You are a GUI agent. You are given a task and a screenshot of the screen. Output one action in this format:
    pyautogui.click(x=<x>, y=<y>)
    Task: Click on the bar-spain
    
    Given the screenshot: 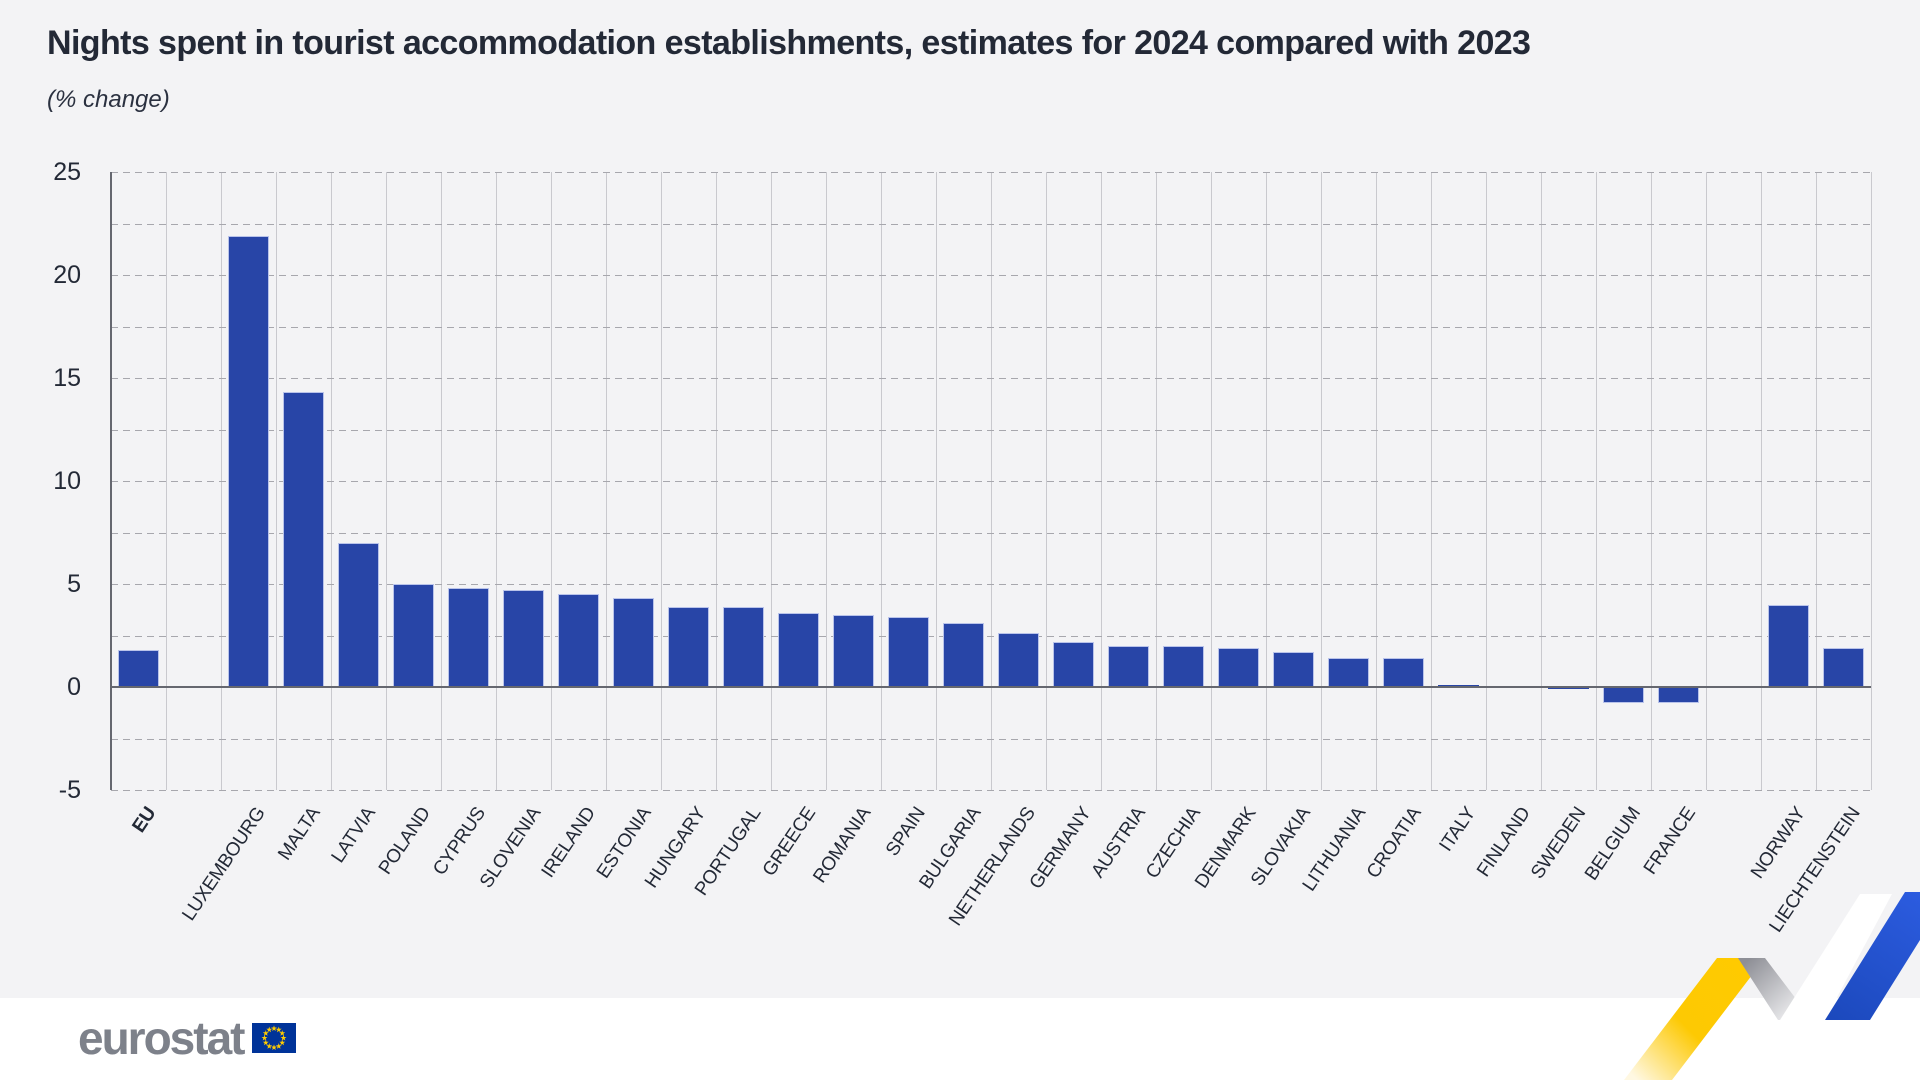 What is the action you would take?
    pyautogui.click(x=908, y=651)
    